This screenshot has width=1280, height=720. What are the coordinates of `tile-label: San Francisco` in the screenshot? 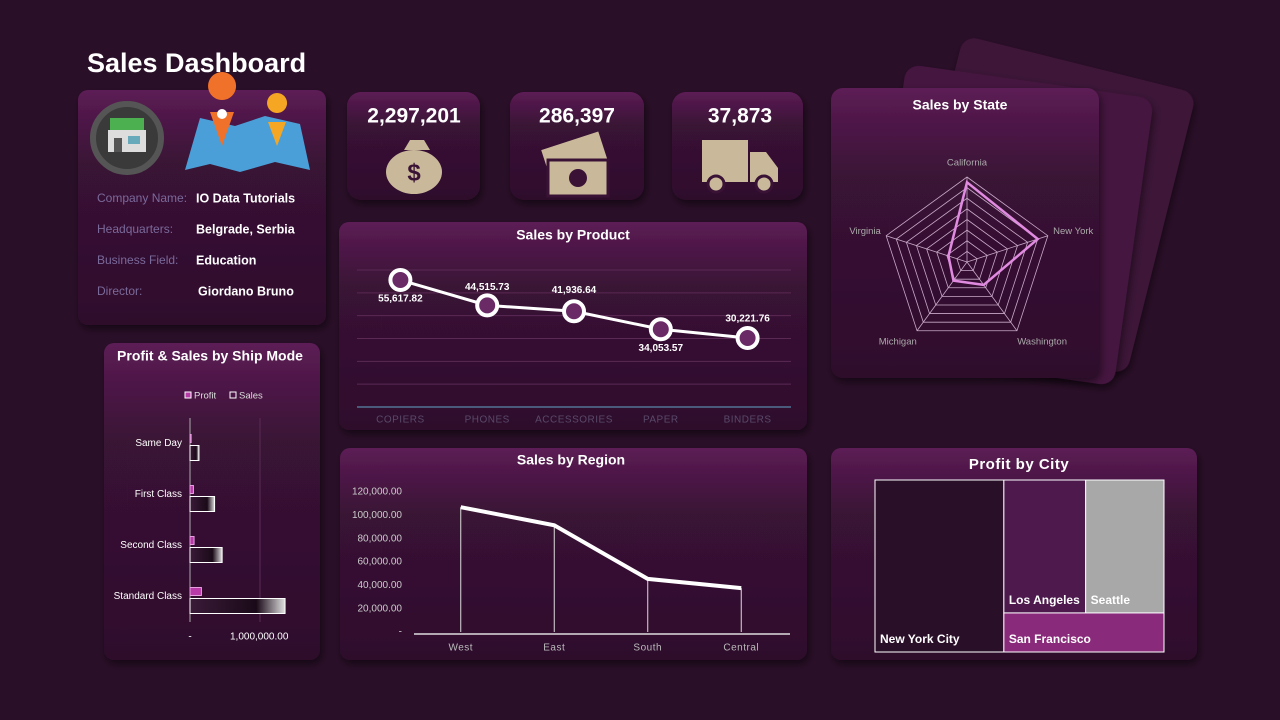 It's located at (1050, 639).